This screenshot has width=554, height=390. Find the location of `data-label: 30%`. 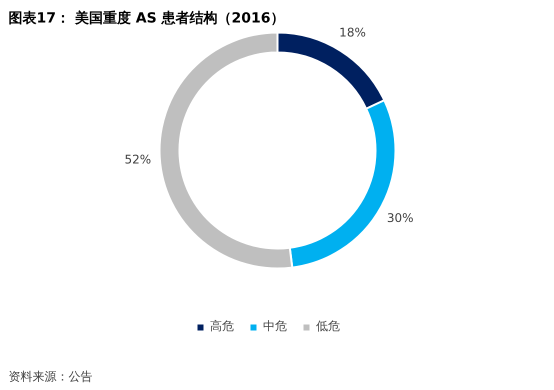

data-label: 30% is located at coordinates (400, 217).